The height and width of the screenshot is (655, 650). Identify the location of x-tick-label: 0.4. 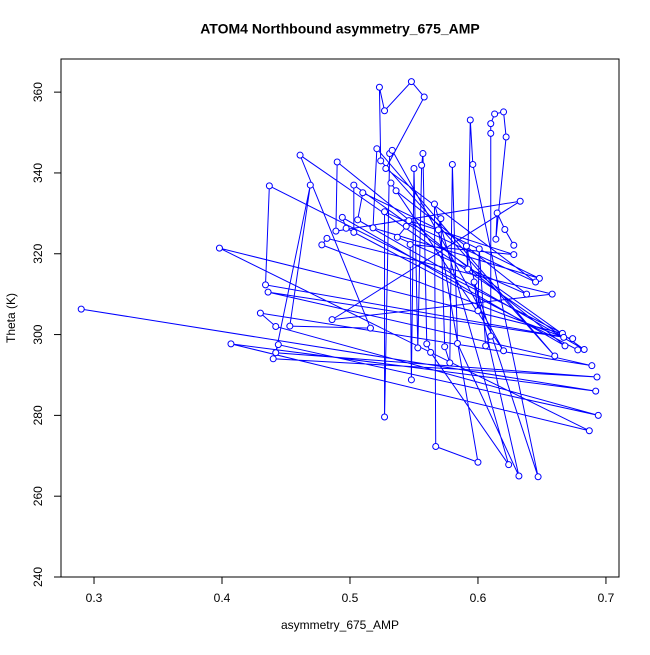
(222, 598).